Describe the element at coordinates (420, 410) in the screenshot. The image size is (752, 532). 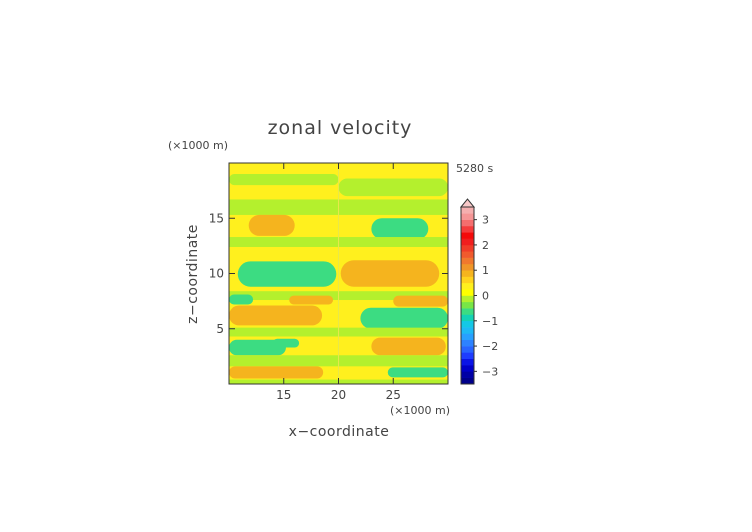
I see `x-unit-label: (×1000 m)` at that location.